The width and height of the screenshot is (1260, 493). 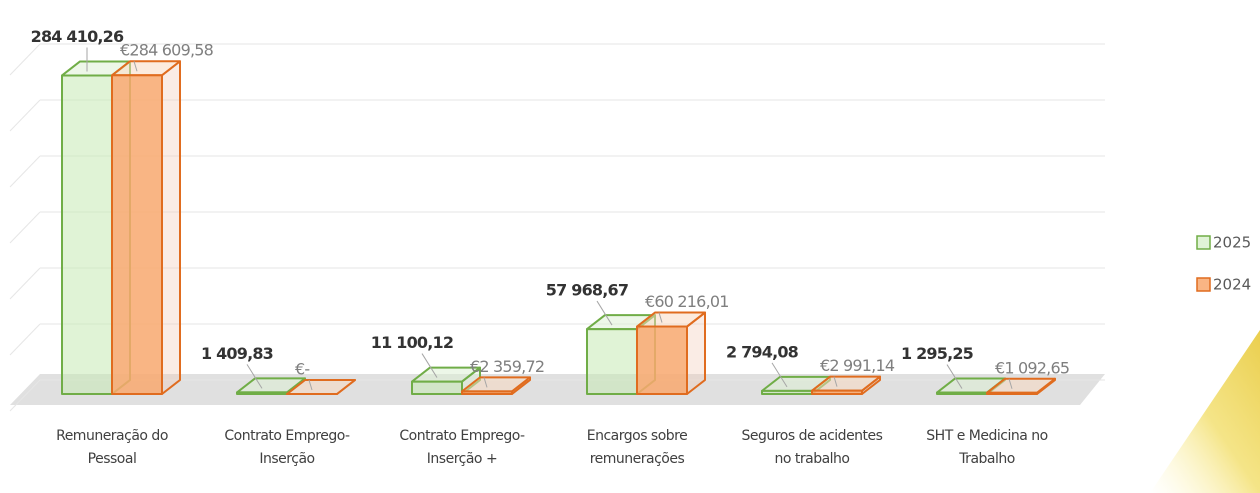 What do you see at coordinates (507, 366) in the screenshot?
I see `data-label: €2 359,72` at bounding box center [507, 366].